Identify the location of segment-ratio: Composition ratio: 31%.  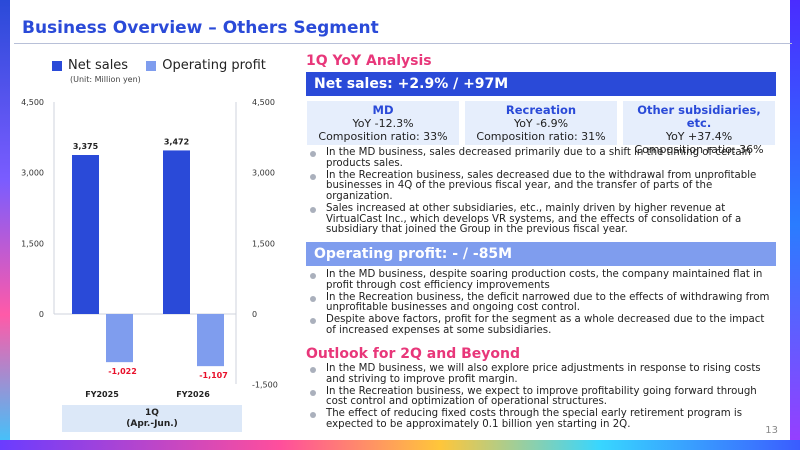
(541, 136).